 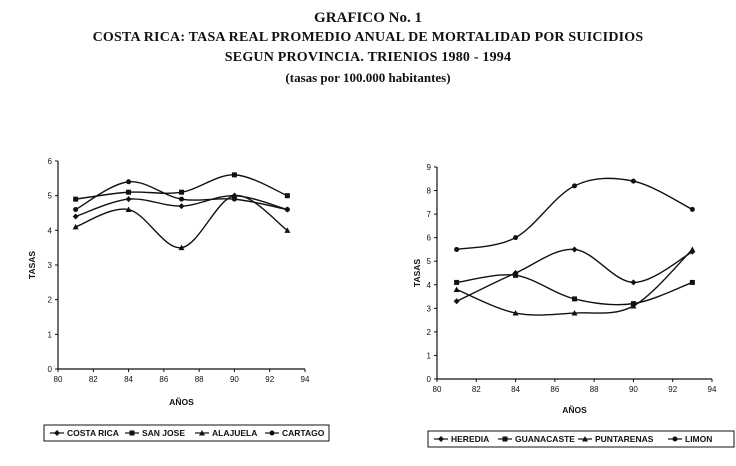 What do you see at coordinates (545, 439) in the screenshot?
I see `legend-entry-label: GUANACASTE` at bounding box center [545, 439].